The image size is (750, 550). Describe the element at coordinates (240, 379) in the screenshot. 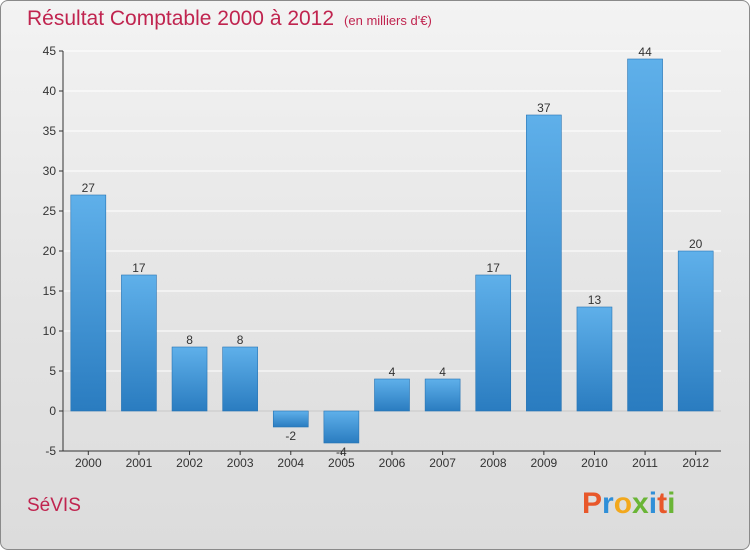

I see `bar-2003` at that location.